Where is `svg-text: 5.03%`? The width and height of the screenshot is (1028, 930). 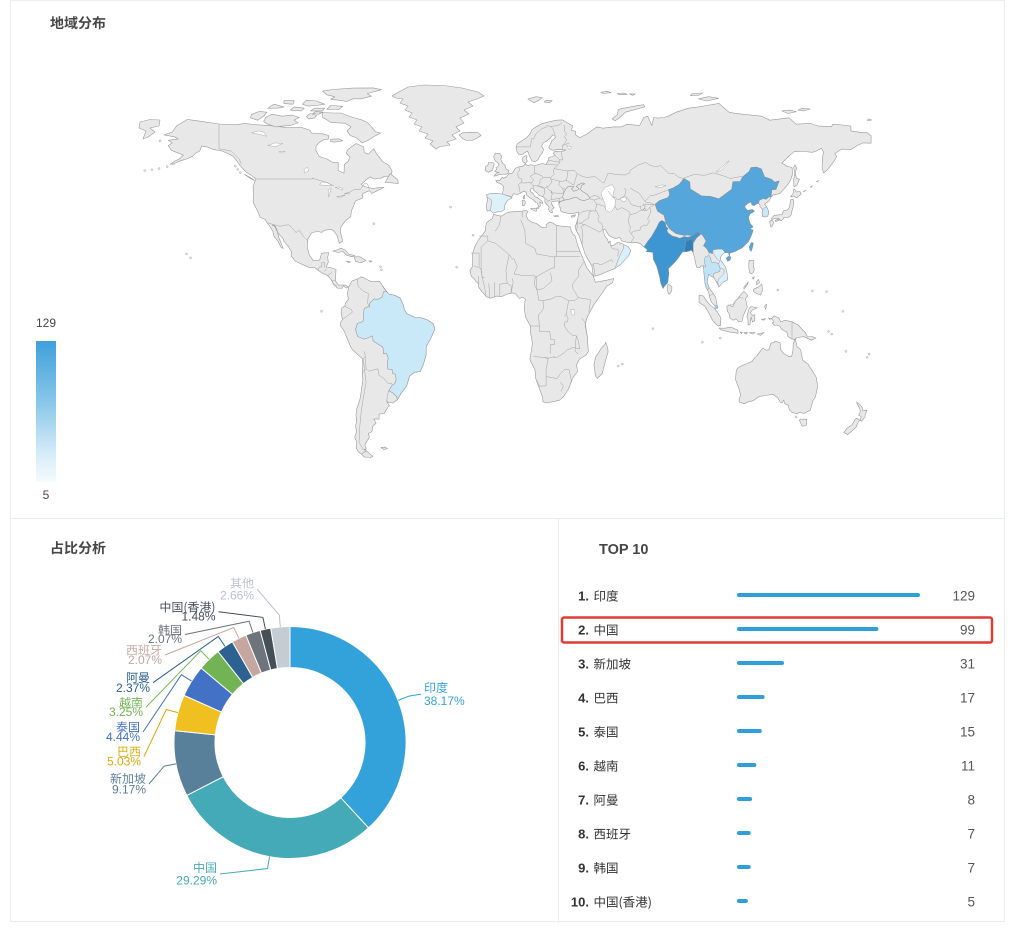 svg-text: 5.03% is located at coordinates (124, 762).